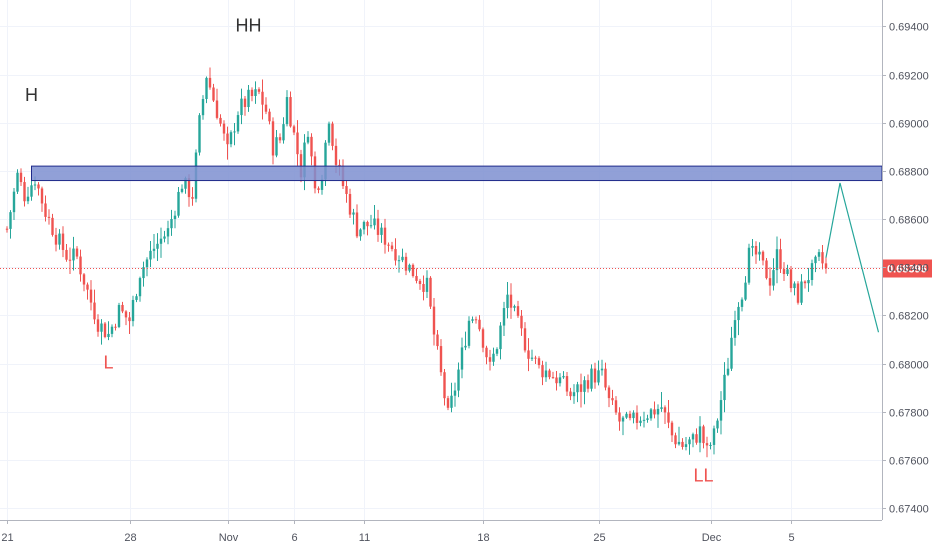 The width and height of the screenshot is (932, 550). Describe the element at coordinates (457, 173) in the screenshot. I see `supply-zone-rect` at that location.